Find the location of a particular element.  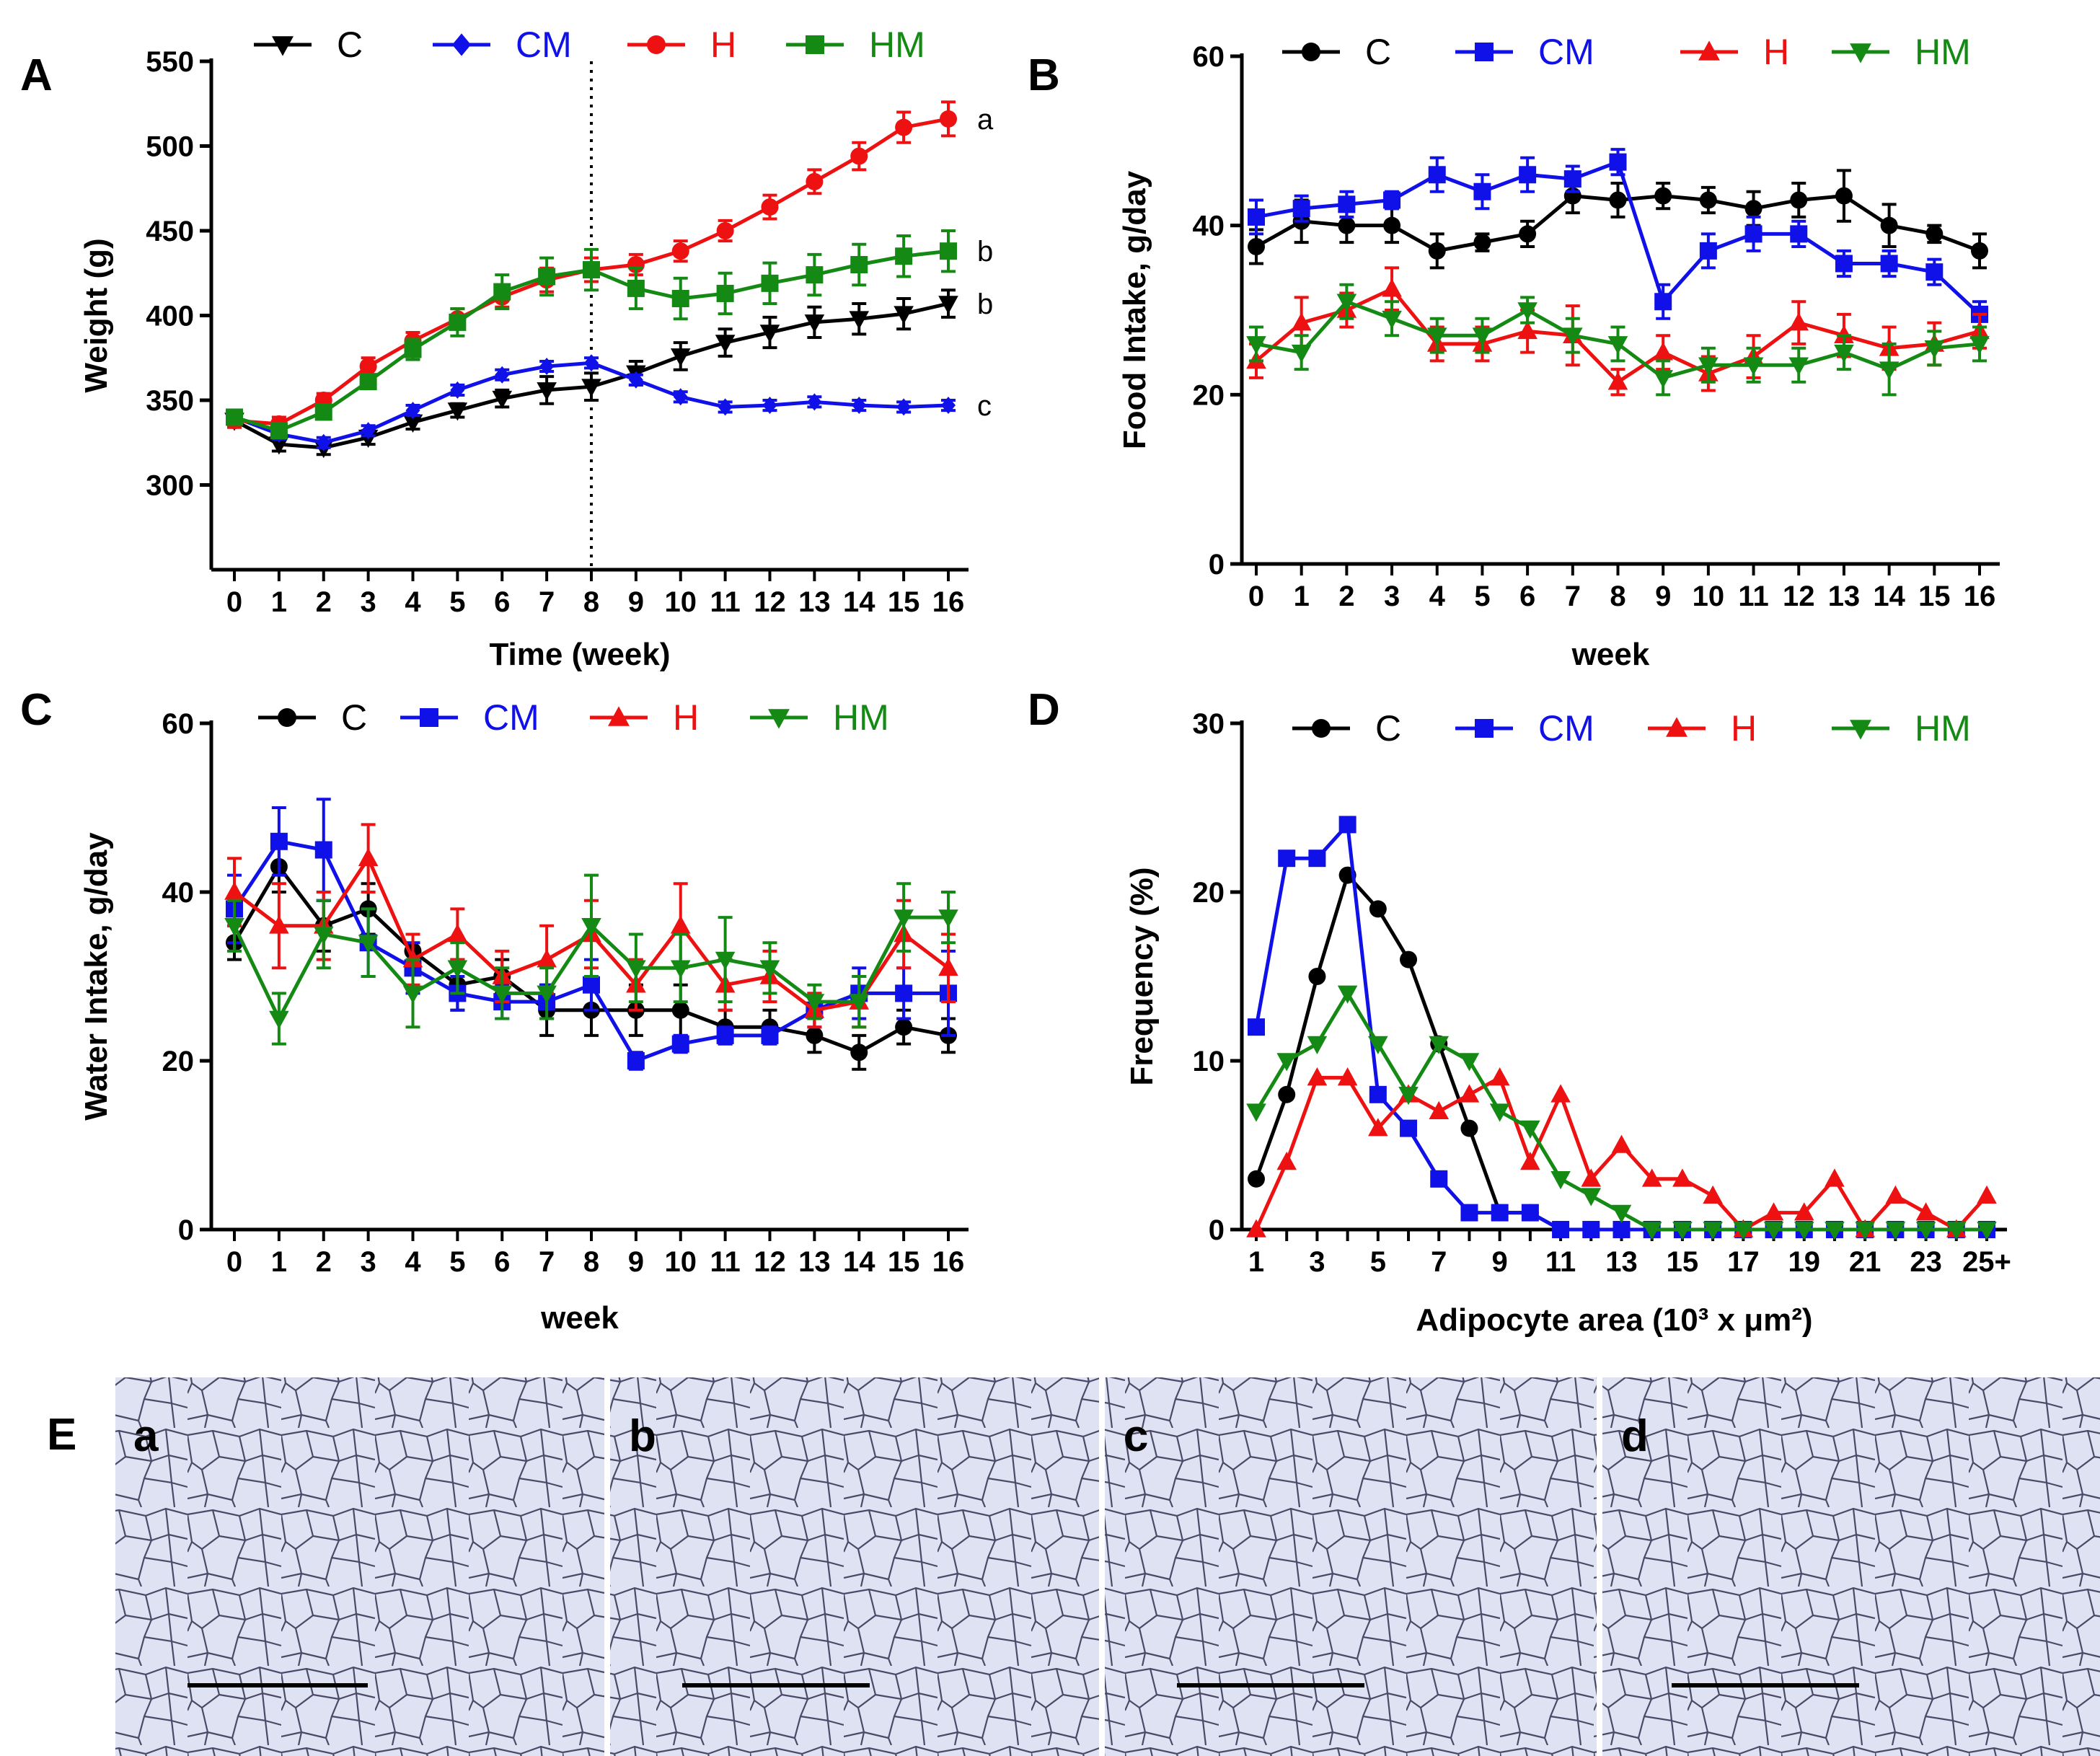

x-tick-label: 3 is located at coordinates (368, 602).